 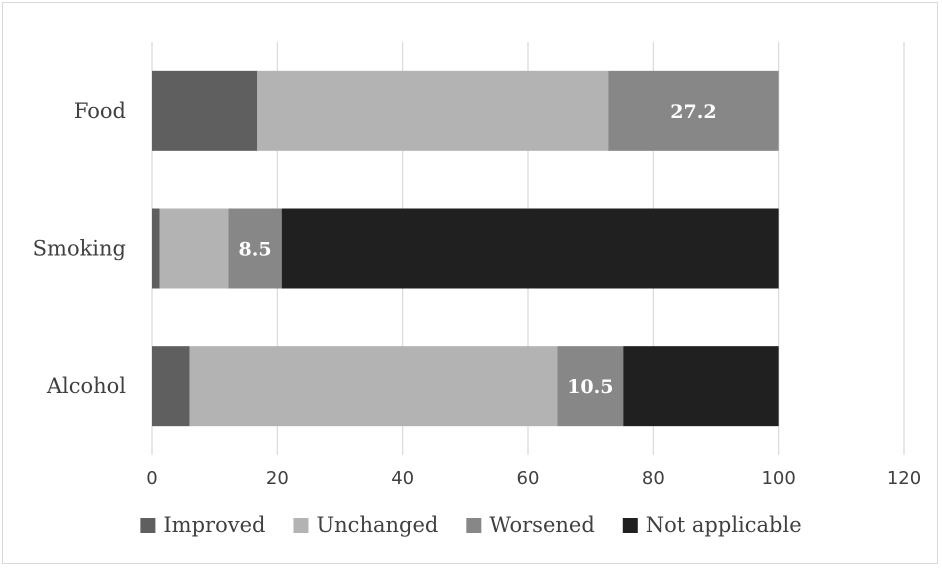 I want to click on x-tick-label-0: 0, so click(x=151, y=478).